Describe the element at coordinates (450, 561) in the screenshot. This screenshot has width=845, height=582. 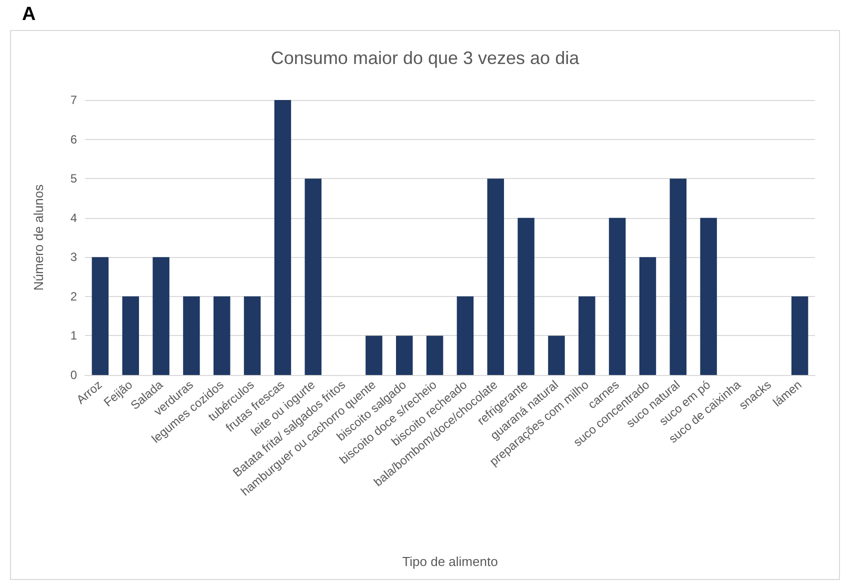
I see `x-axis-title: Tipo de alimento` at that location.